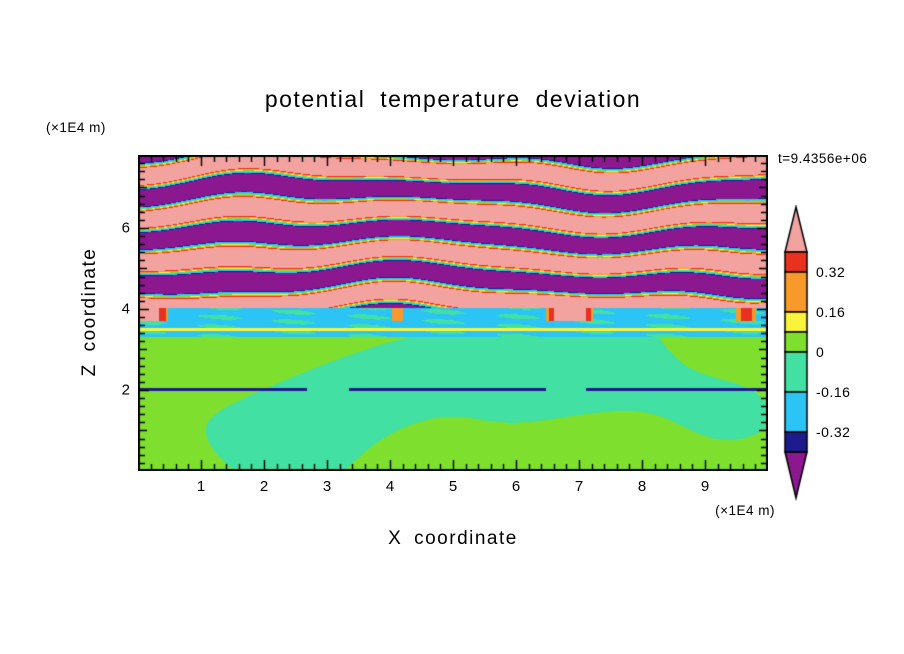 The height and width of the screenshot is (654, 904). Describe the element at coordinates (125, 228) in the screenshot. I see `y-tick-label: 6` at that location.